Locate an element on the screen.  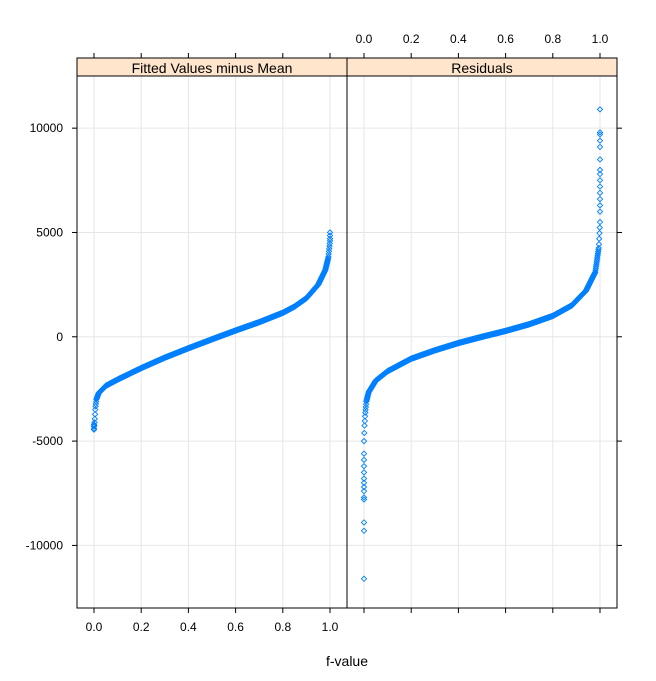
x-tick-label-top: 0.6 is located at coordinates (505, 39).